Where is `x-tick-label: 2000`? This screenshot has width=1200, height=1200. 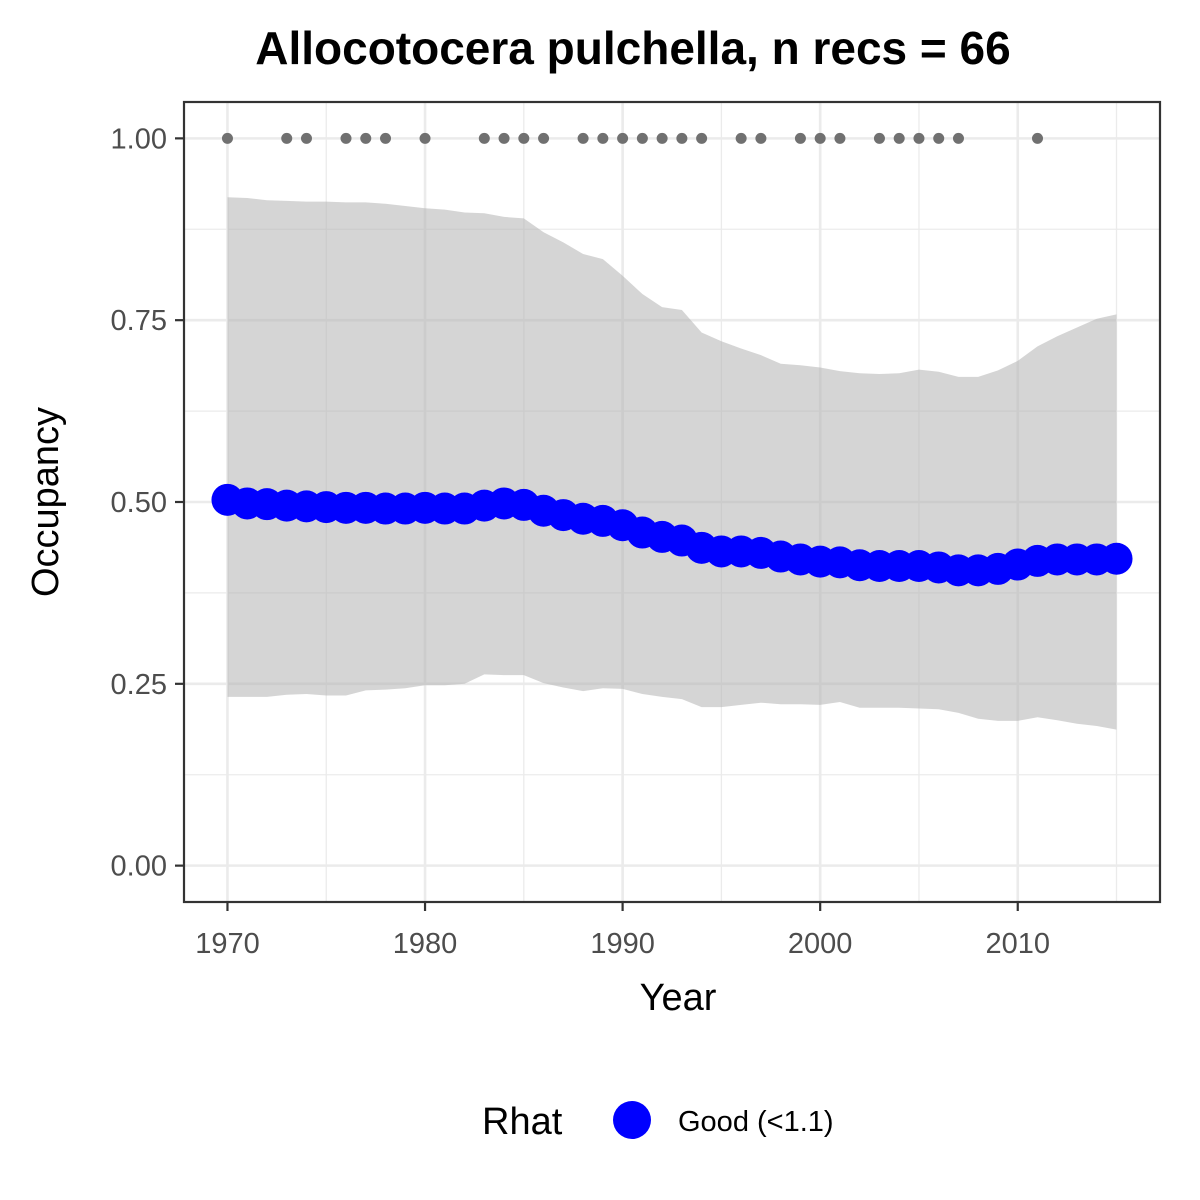 x-tick-label: 2000 is located at coordinates (820, 944).